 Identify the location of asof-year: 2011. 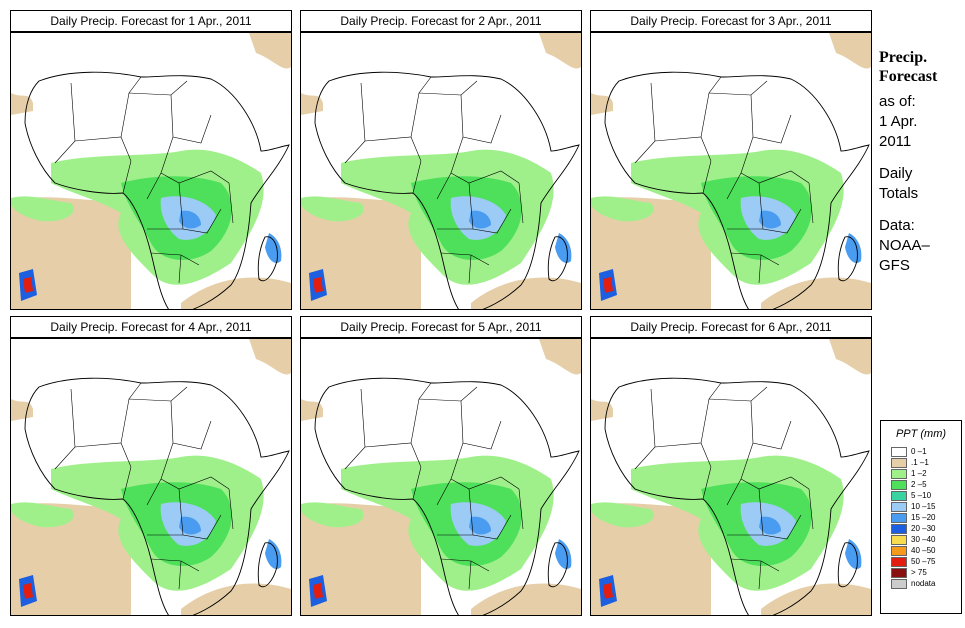
(895, 141).